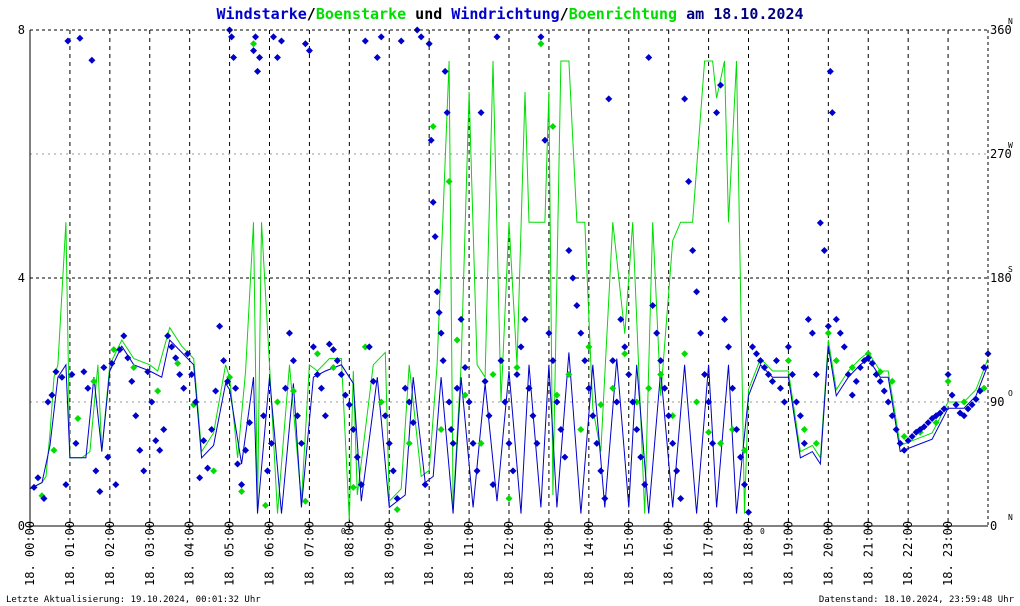 This screenshot has height=606, width=1020. I want to click on y-right-tick-label: 90, so click(997, 402).